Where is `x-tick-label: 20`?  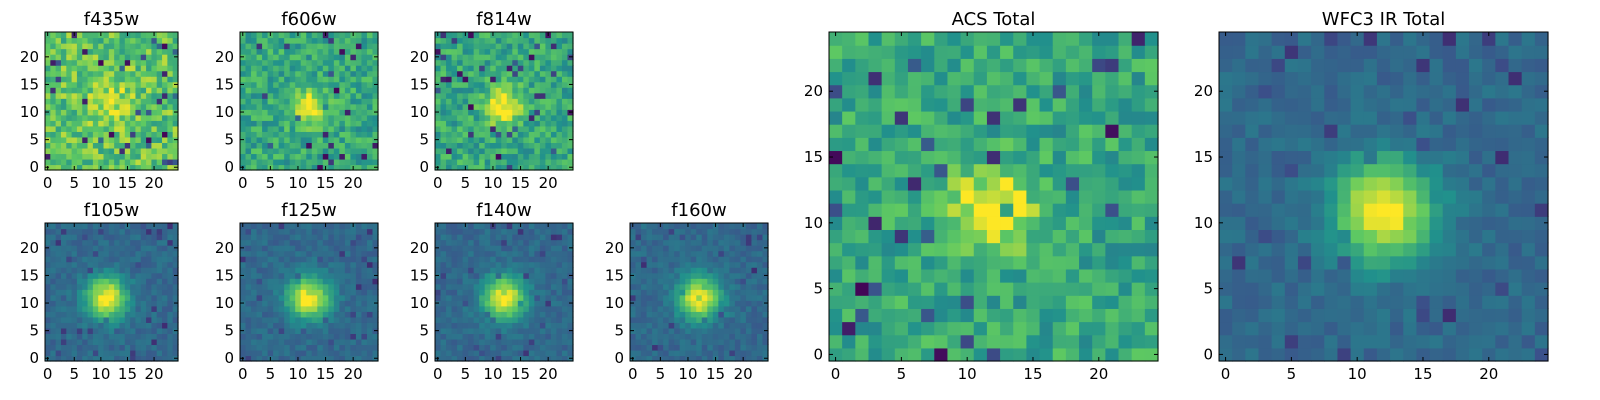
x-tick-label: 20 is located at coordinates (548, 183).